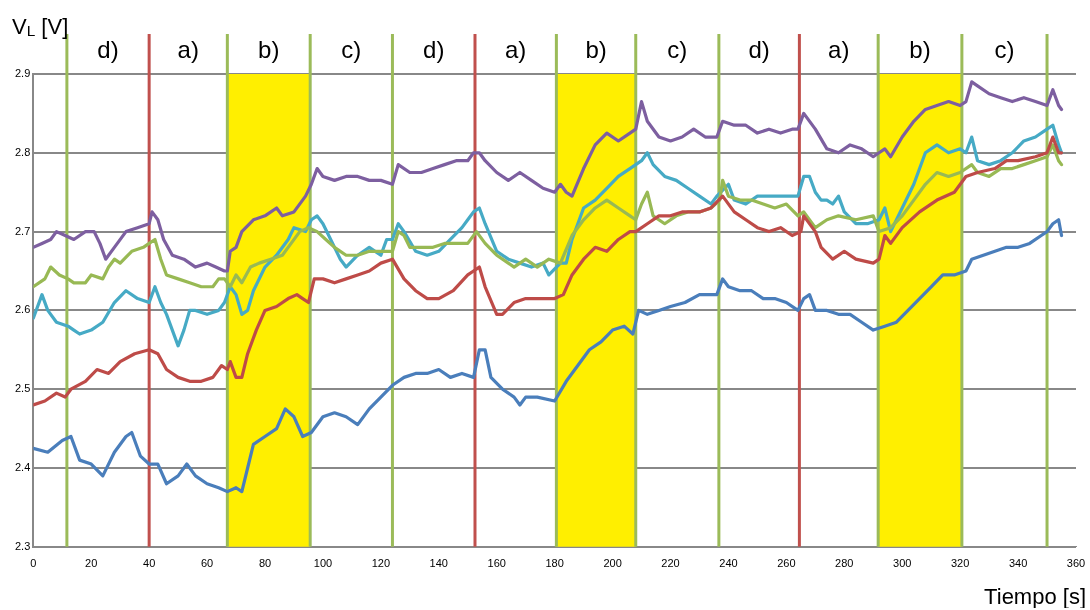 The height and width of the screenshot is (610, 1090). Describe the element at coordinates (91, 563) in the screenshot. I see `x-tick-label: 20` at that location.